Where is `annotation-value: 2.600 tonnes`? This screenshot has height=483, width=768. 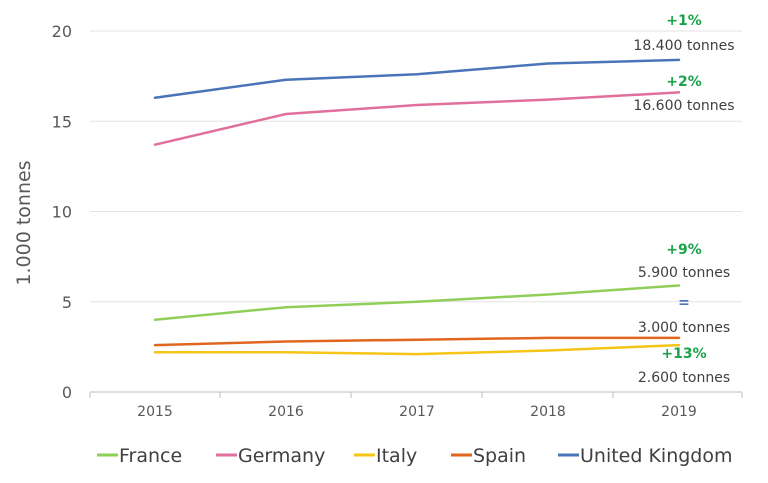 annotation-value: 2.600 tonnes is located at coordinates (684, 378).